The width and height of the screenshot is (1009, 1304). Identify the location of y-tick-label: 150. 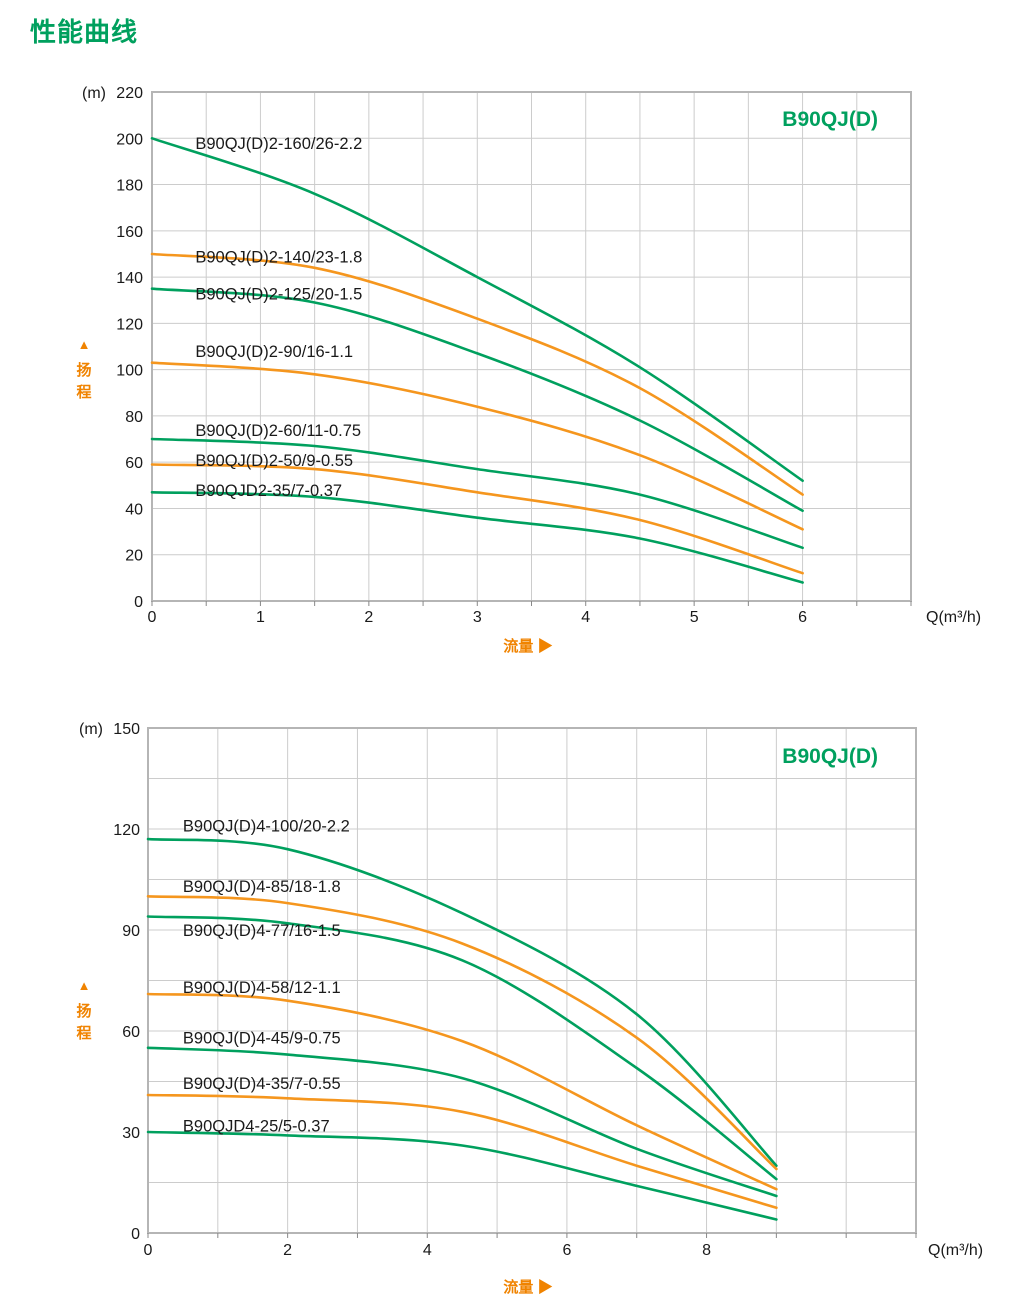
(126, 729).